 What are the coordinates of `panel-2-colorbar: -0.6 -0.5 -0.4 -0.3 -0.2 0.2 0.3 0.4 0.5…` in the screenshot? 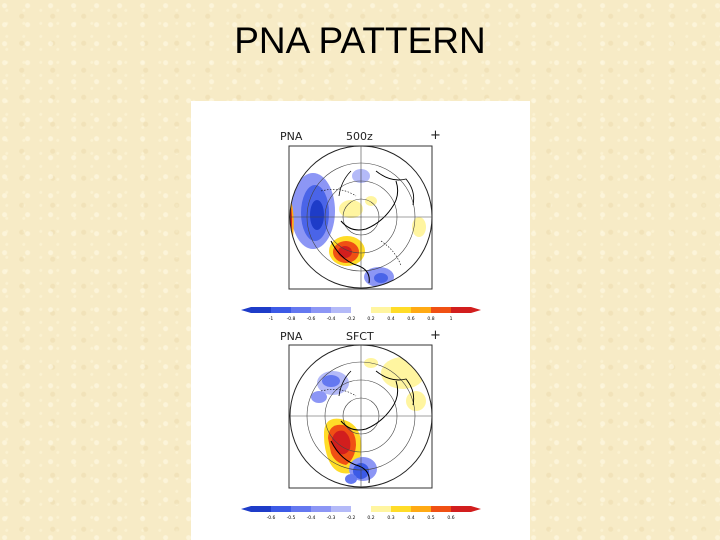 It's located at (361, 513).